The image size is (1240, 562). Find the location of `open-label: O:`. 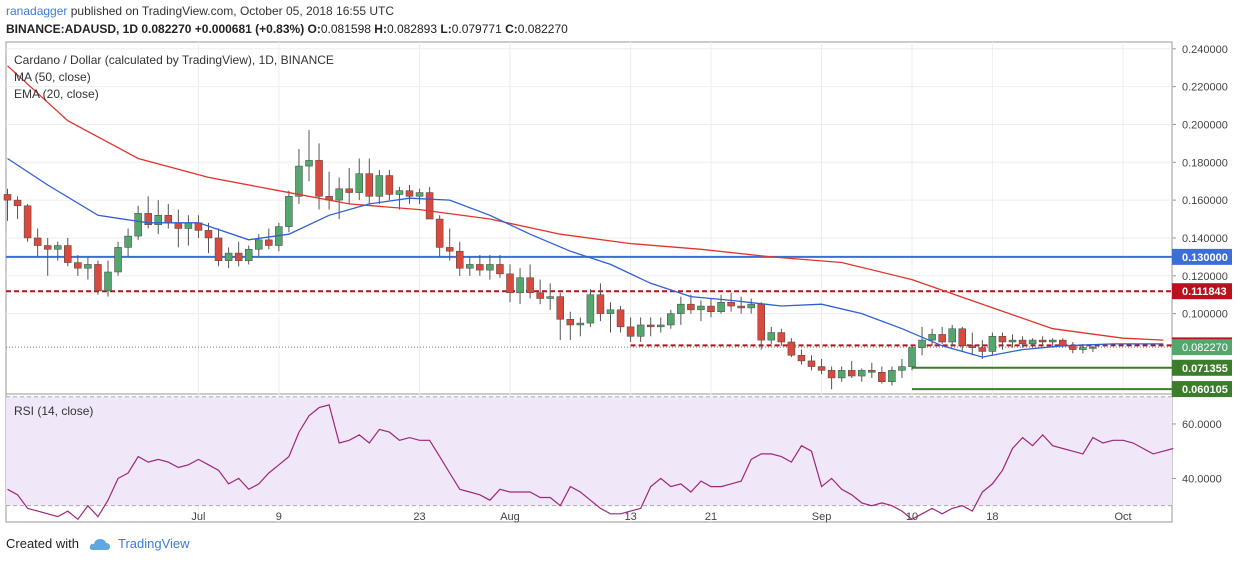

open-label: O: is located at coordinates (314, 29).